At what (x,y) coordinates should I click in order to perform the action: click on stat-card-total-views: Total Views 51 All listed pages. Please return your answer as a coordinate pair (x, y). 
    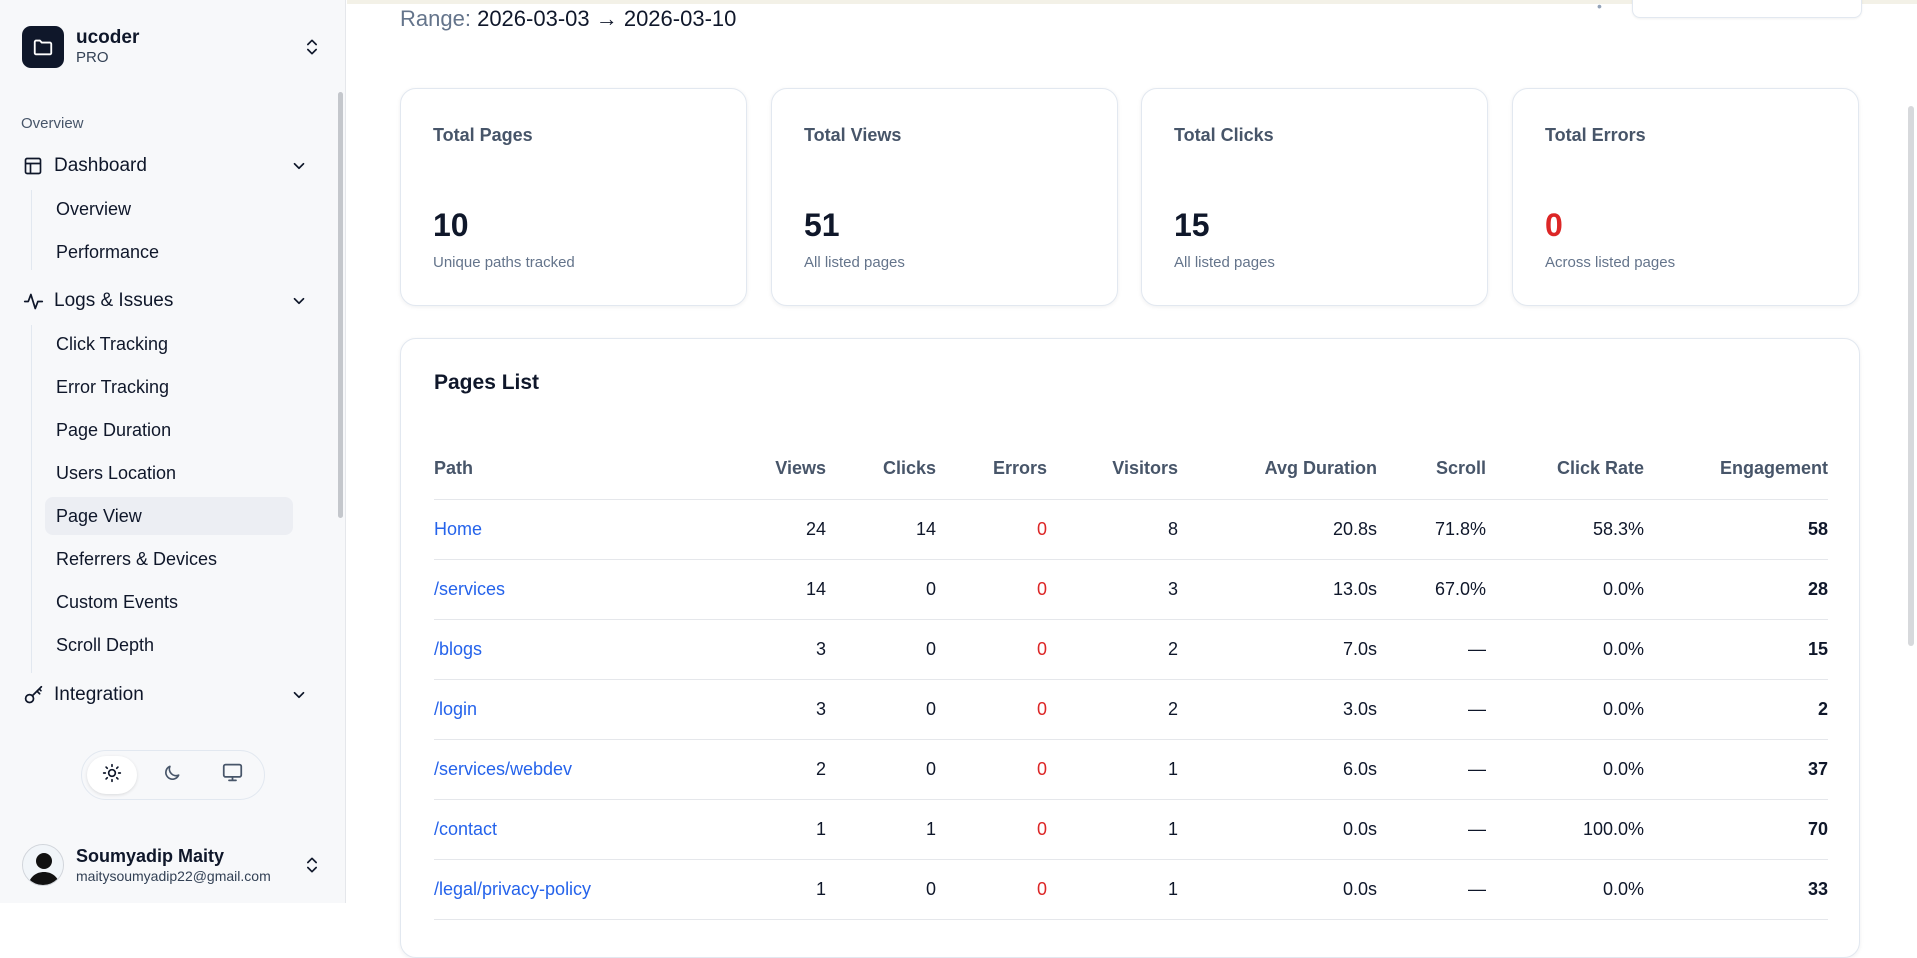
    Looking at the image, I should click on (944, 197).